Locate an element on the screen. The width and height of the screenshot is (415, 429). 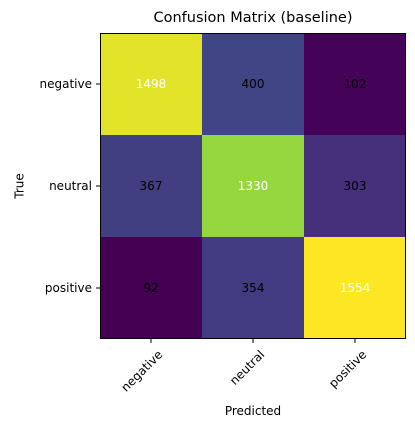
cell-value-1-2: 303 is located at coordinates (355, 186).